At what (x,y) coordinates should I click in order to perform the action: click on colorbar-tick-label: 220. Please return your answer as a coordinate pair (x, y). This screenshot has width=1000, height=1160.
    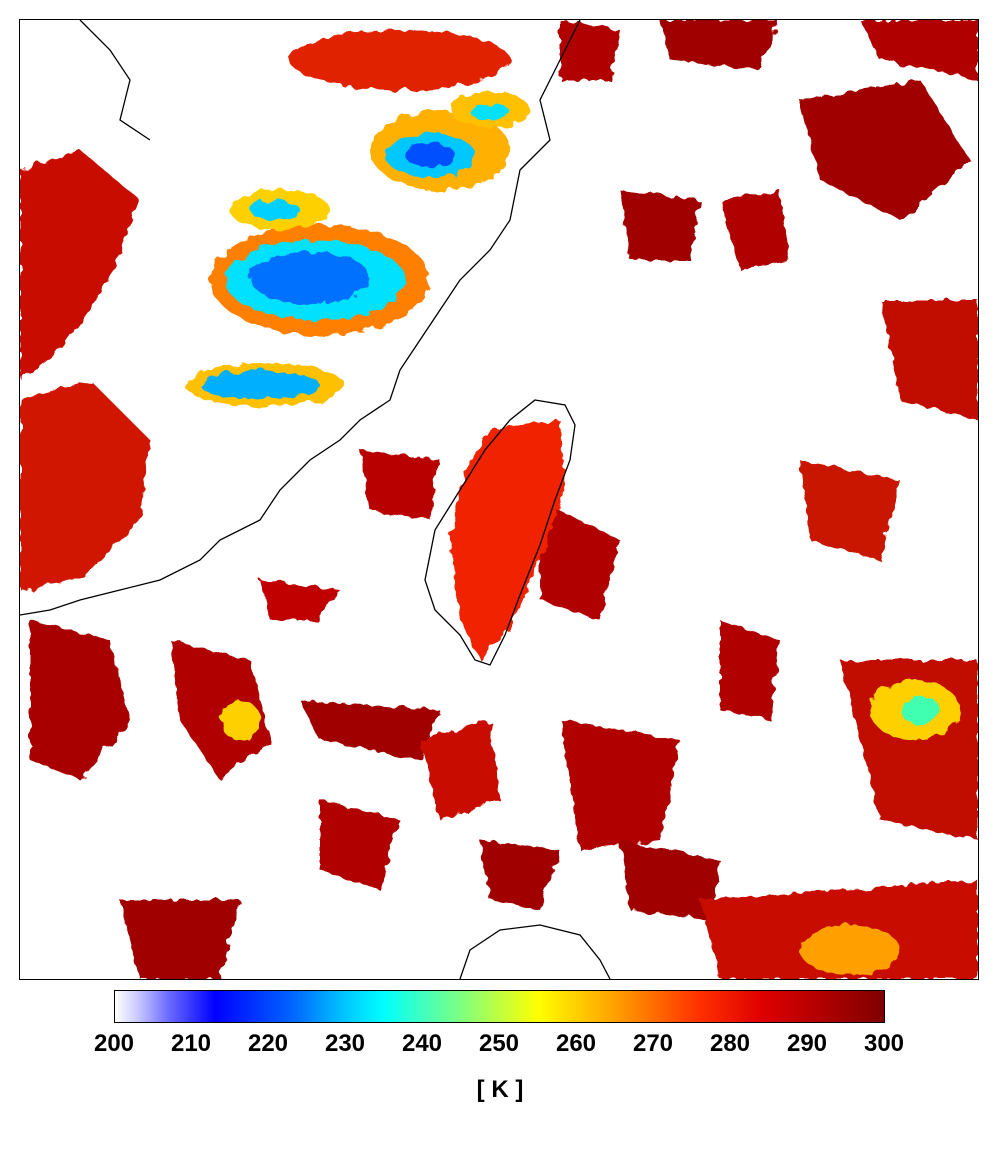
    Looking at the image, I should click on (268, 1043).